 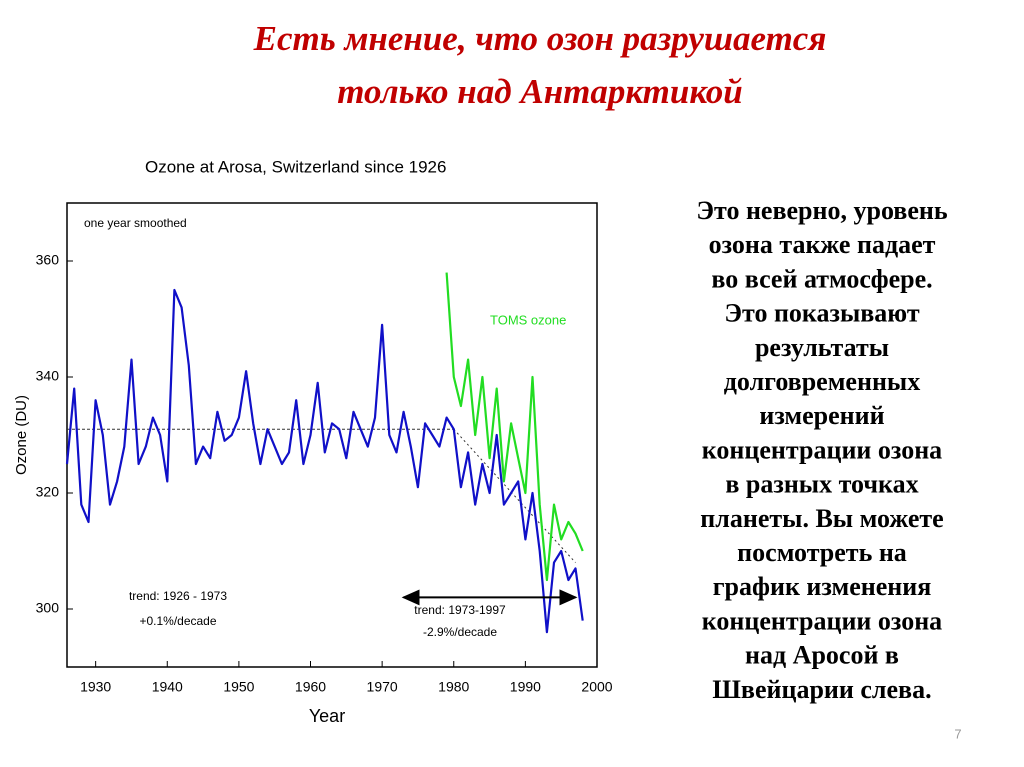 What do you see at coordinates (821, 484) in the screenshot?
I see `text-line: в разных точках` at bounding box center [821, 484].